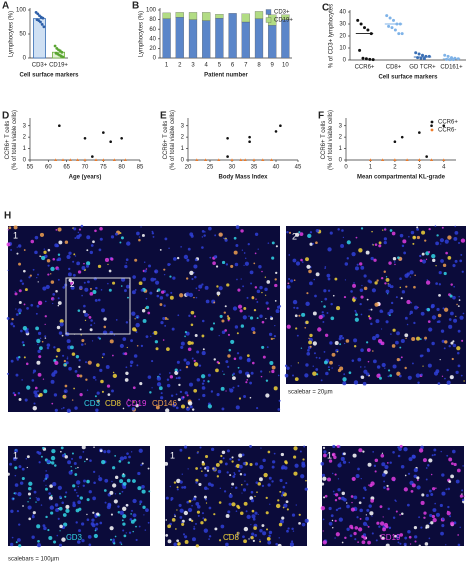 This screenshot has width=474, height=569. Describe the element at coordinates (15, 140) in the screenshot. I see `y-axis-label: (% of total viable cells)` at that location.